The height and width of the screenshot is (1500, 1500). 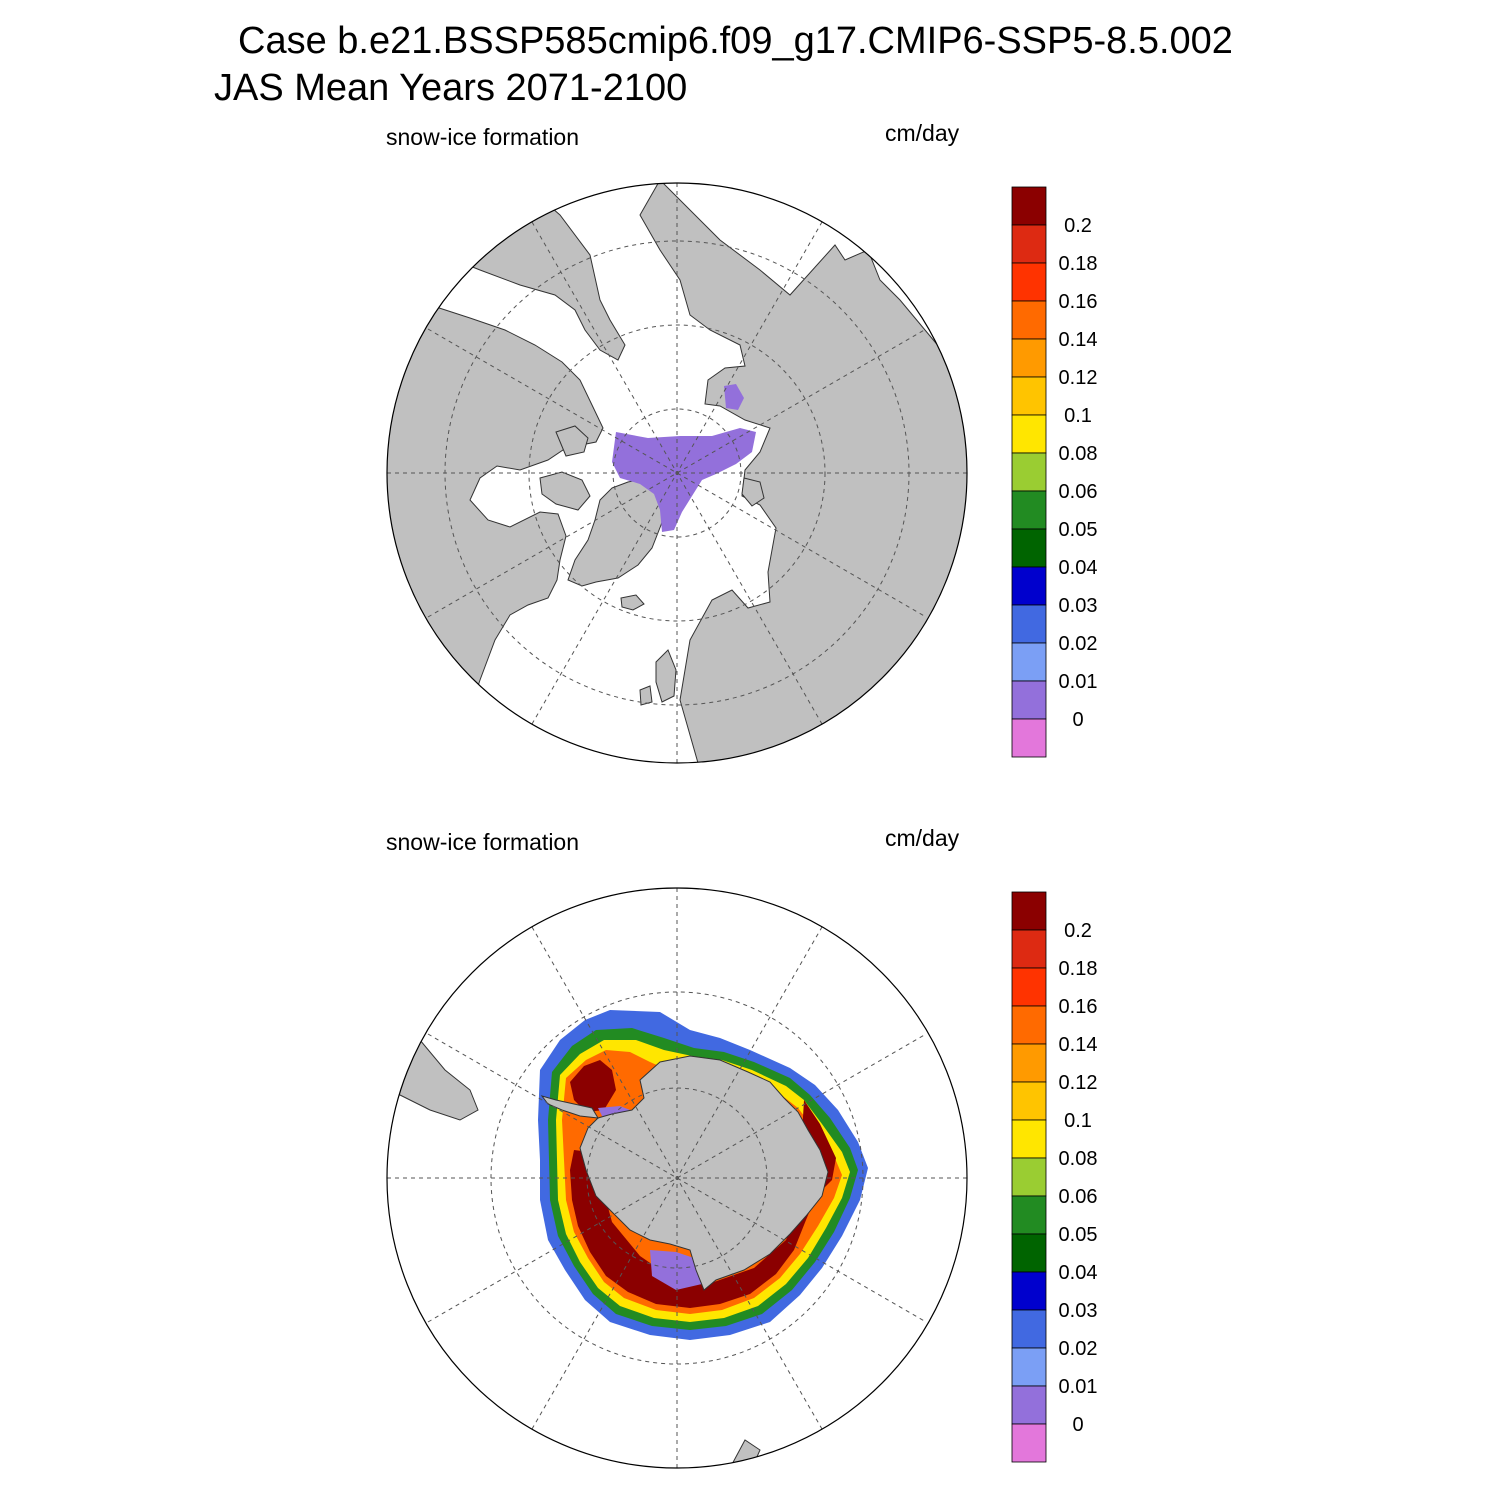 I want to click on south-panel-units: cm/day, so click(x=922, y=838).